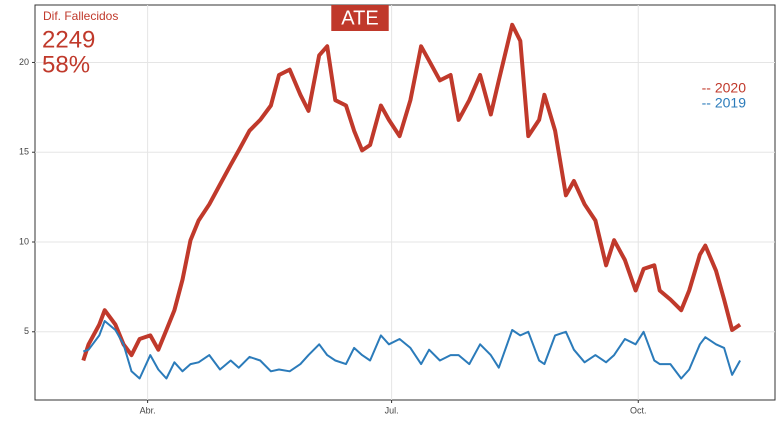 This screenshot has width=780, height=435. I want to click on y-tick-label: 10, so click(24, 241).